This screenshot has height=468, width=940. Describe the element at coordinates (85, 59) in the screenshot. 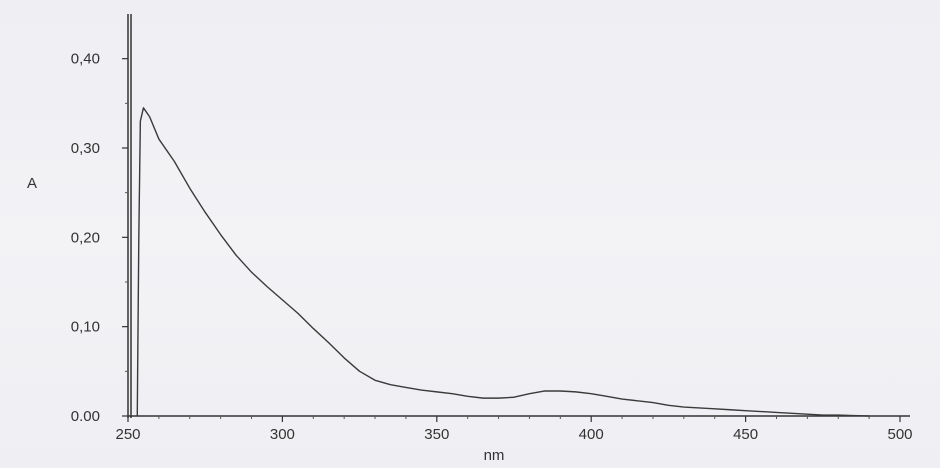

I see `y-tick-label: 0,40` at that location.